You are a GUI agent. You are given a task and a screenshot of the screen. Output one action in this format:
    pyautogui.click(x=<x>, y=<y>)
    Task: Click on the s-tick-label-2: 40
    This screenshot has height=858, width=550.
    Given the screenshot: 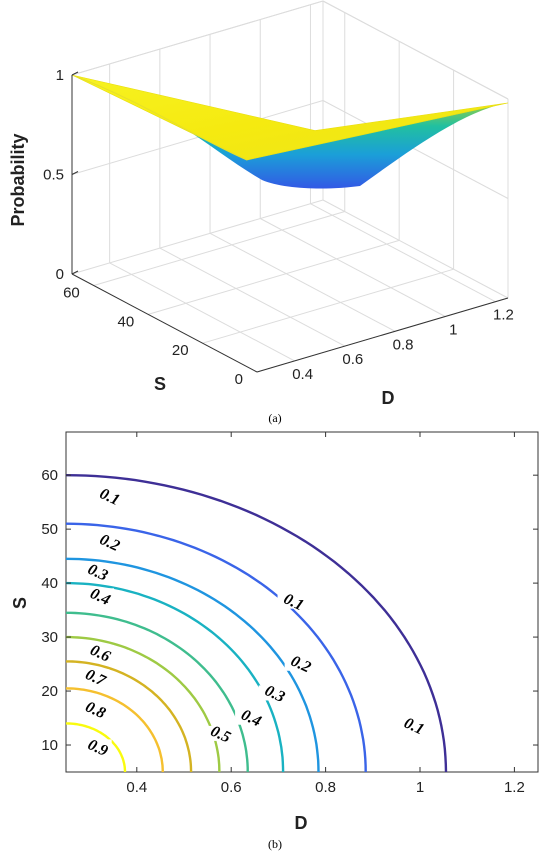 What is the action you would take?
    pyautogui.click(x=125, y=321)
    